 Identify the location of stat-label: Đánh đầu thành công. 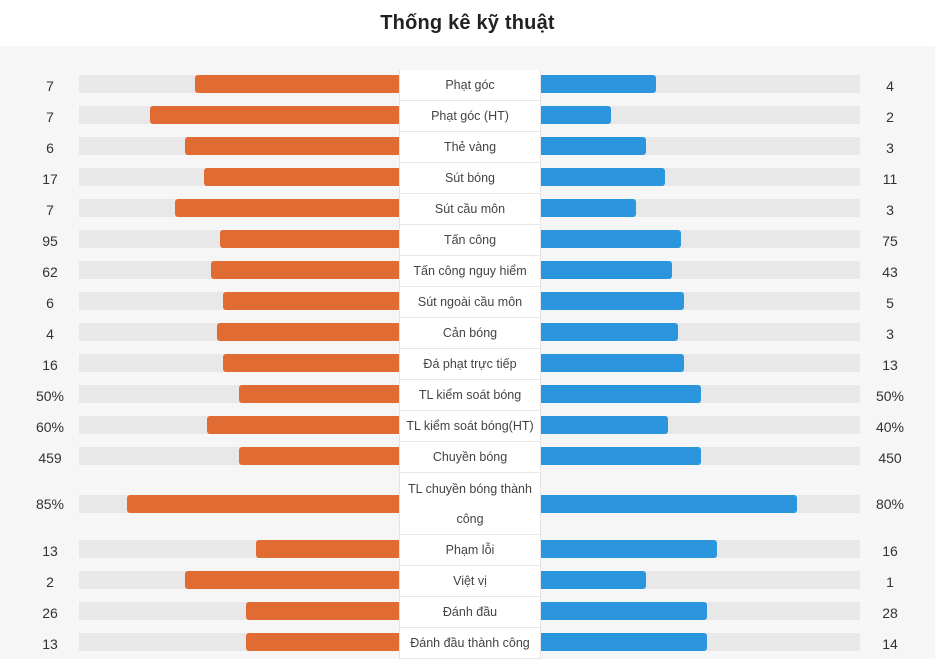
(470, 643).